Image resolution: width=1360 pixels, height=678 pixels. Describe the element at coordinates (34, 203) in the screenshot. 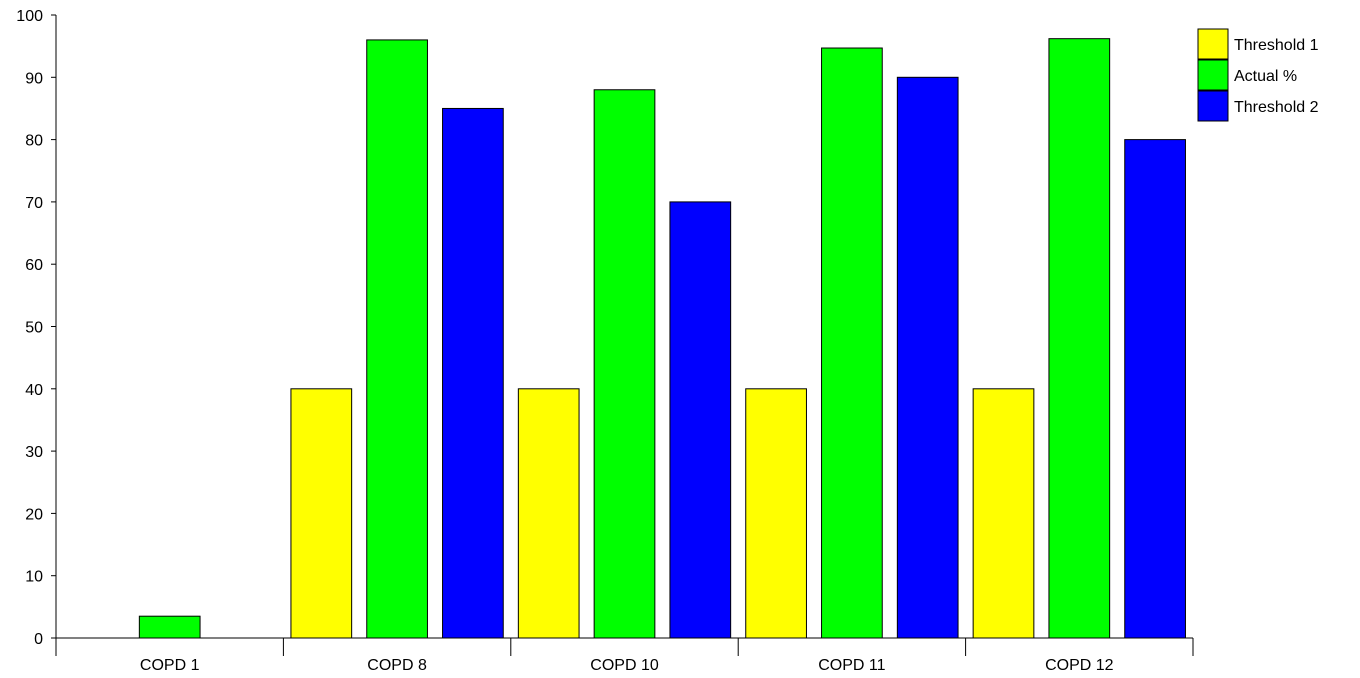

I see `y-tick-label: 70` at that location.